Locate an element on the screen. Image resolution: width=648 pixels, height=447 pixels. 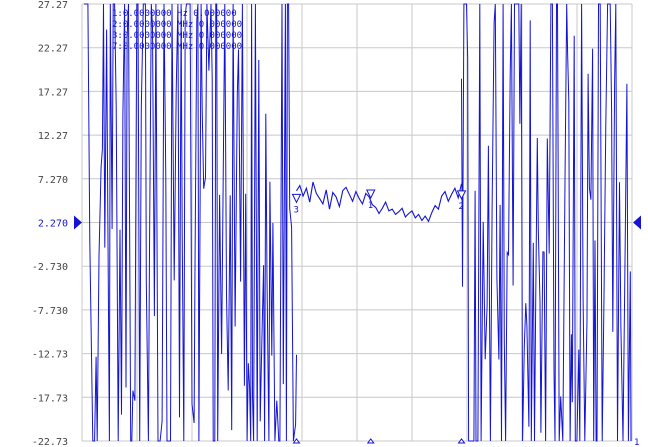
marker-2-label: 2 is located at coordinates (461, 207).